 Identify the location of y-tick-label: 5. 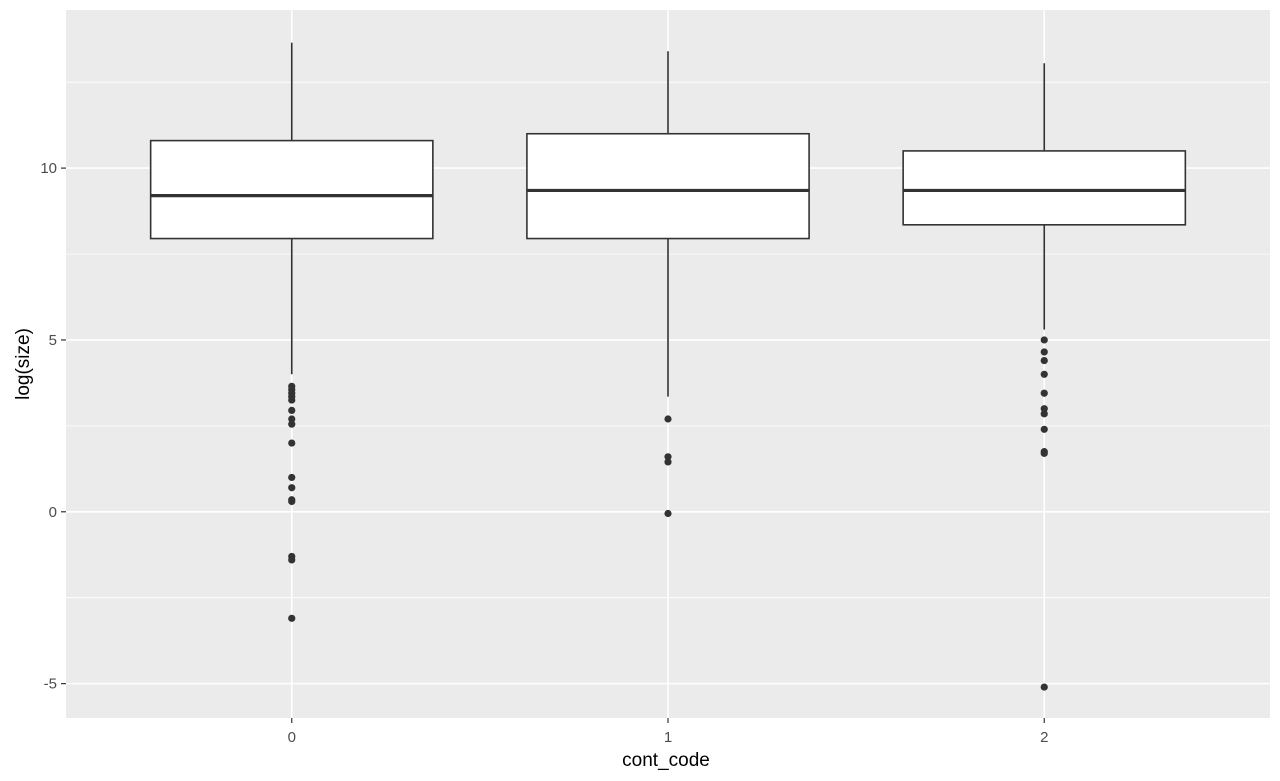
(53, 340).